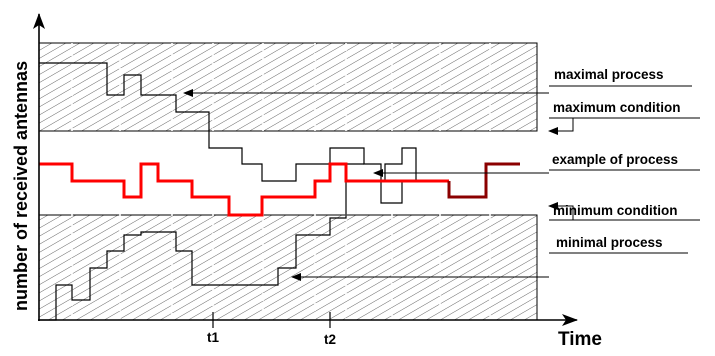  What do you see at coordinates (609, 74) in the screenshot?
I see `maximal-process-label: maximal process` at bounding box center [609, 74].